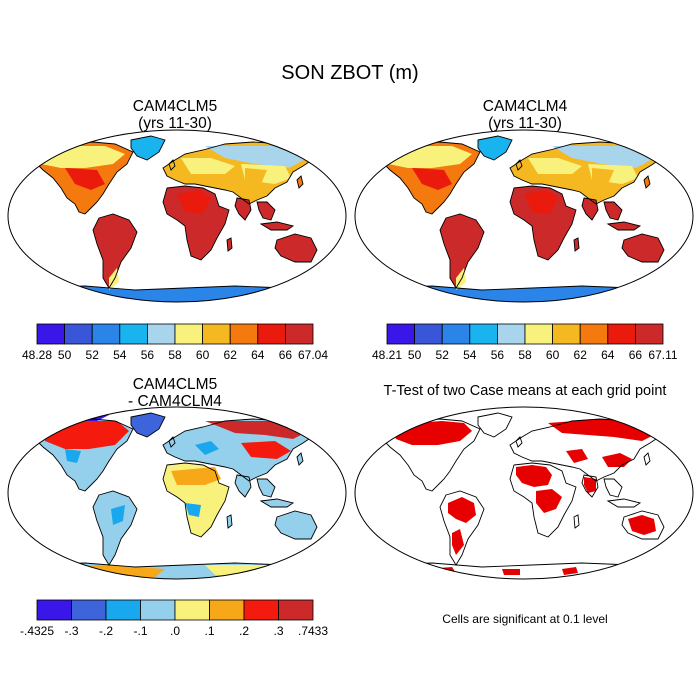  Describe the element at coordinates (524, 493) in the screenshot. I see `map-ttest` at that location.